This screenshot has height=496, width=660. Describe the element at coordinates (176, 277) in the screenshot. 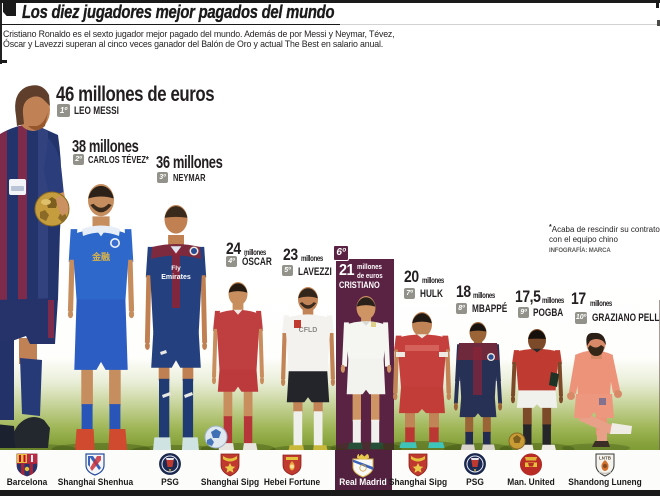

I see `svg-text: Emirates` at that location.